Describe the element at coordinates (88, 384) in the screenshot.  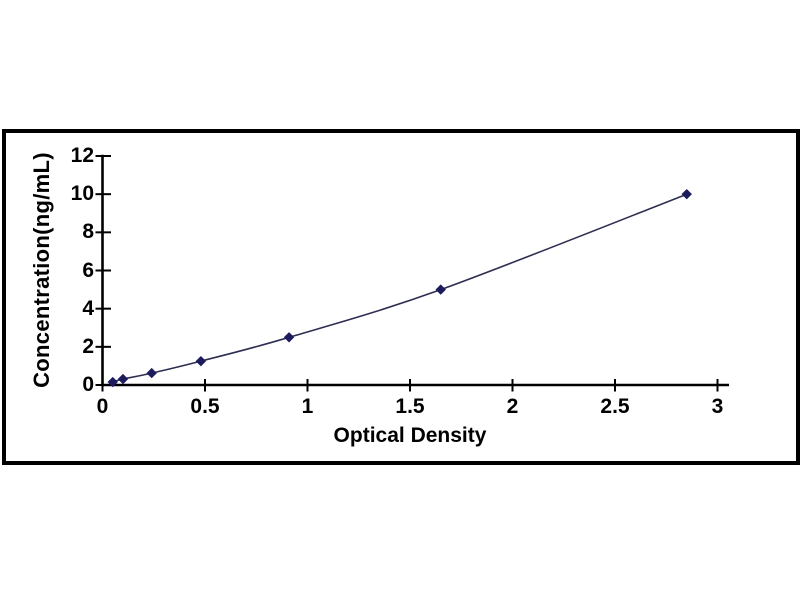
I see `y-tick-label: 0` at that location.